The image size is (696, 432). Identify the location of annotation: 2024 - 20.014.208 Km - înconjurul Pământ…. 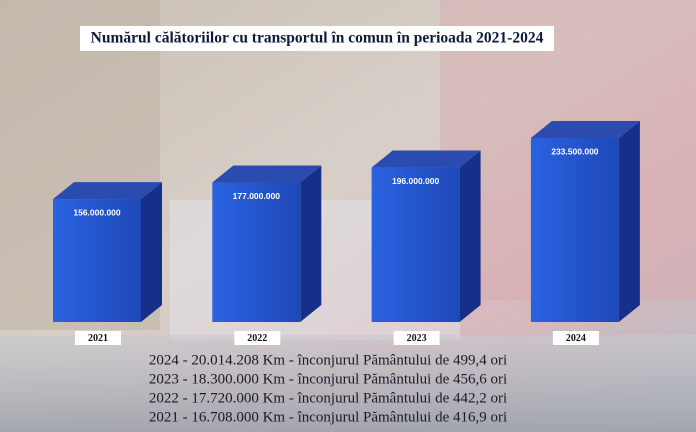
(328, 360).